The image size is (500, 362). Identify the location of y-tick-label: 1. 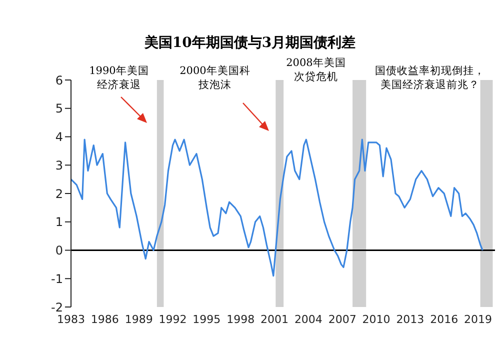
(59, 222).